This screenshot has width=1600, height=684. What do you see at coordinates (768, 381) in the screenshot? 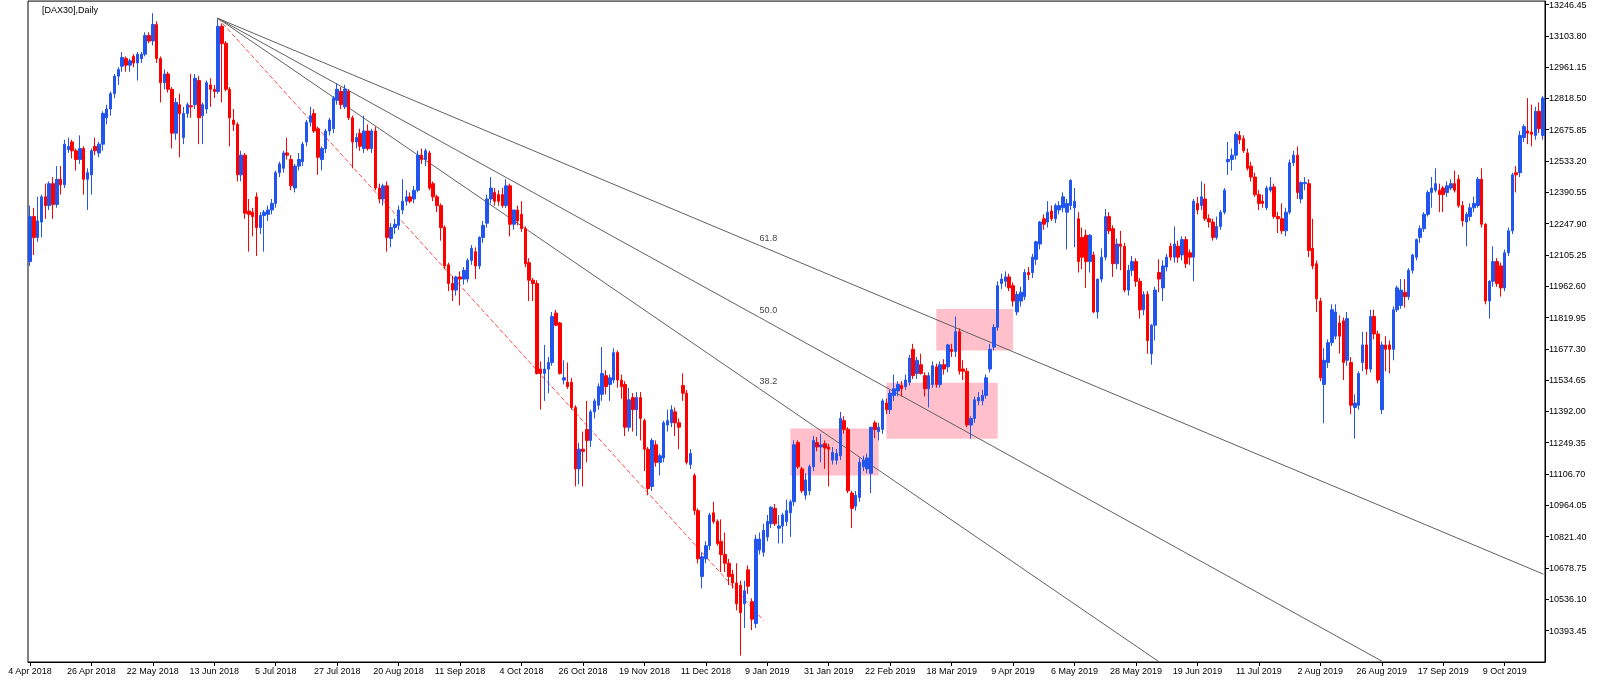
I see `series-label: 38.2` at bounding box center [768, 381].